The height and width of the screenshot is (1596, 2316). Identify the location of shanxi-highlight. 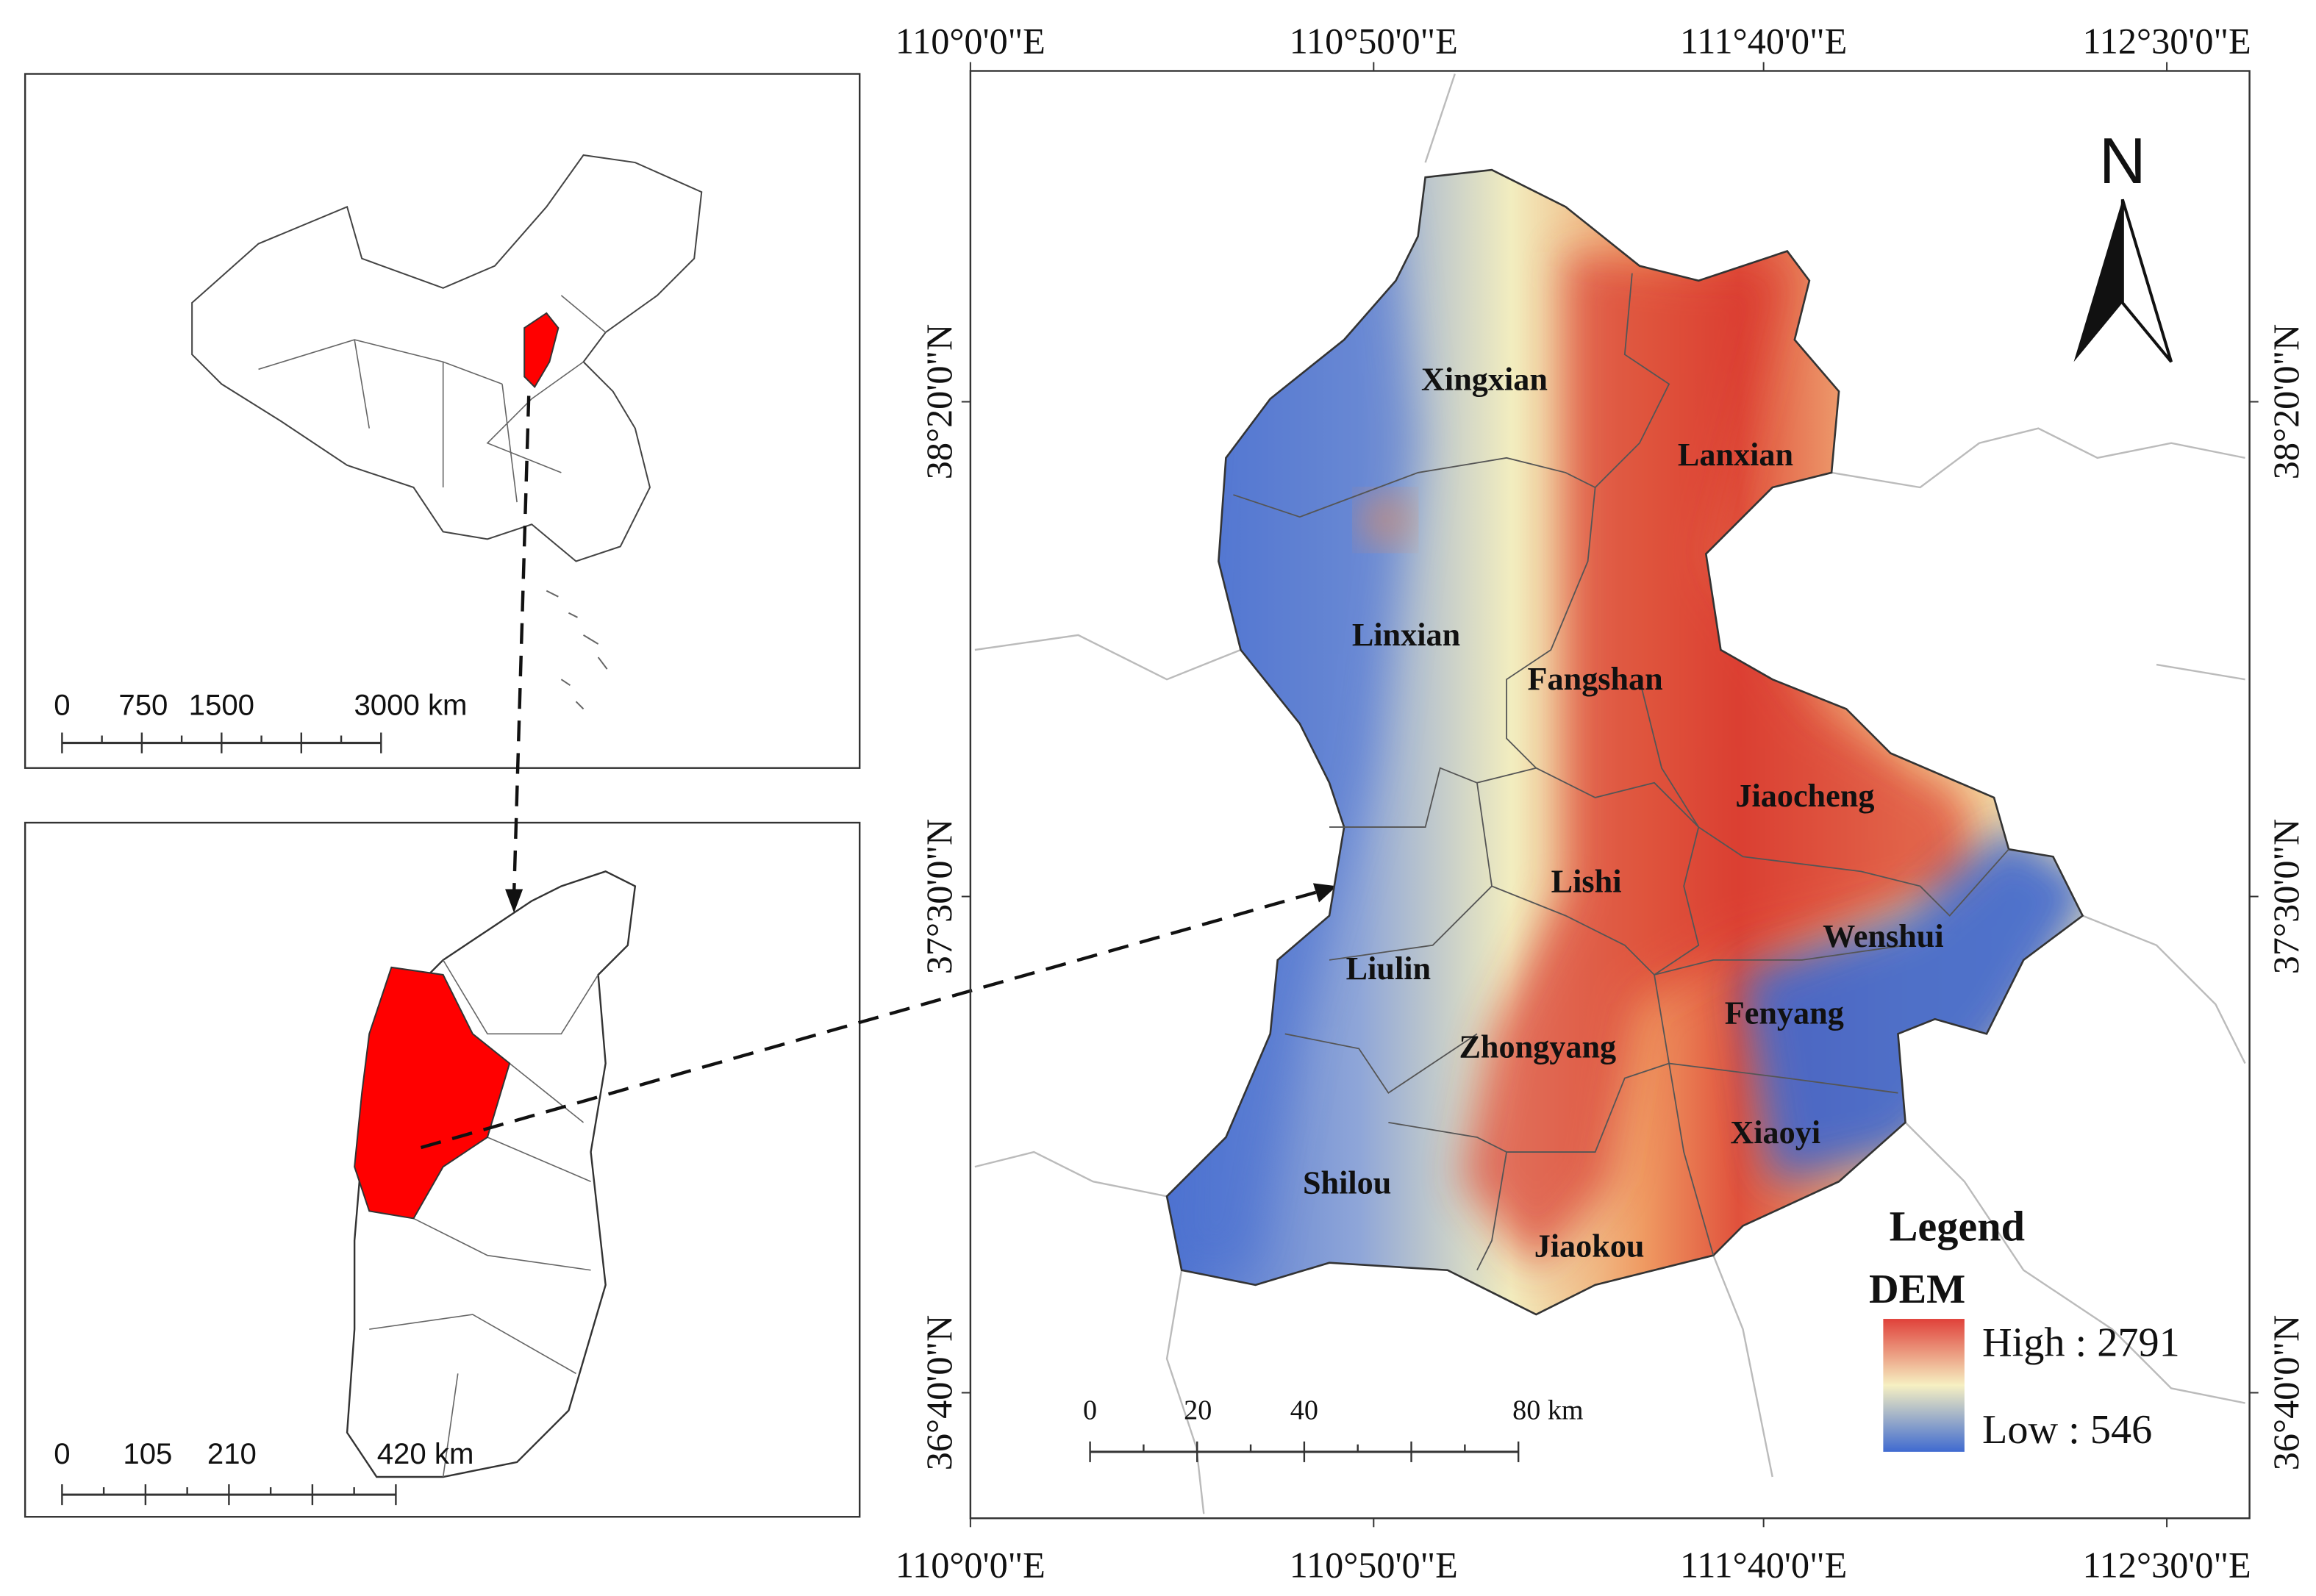
(541, 350).